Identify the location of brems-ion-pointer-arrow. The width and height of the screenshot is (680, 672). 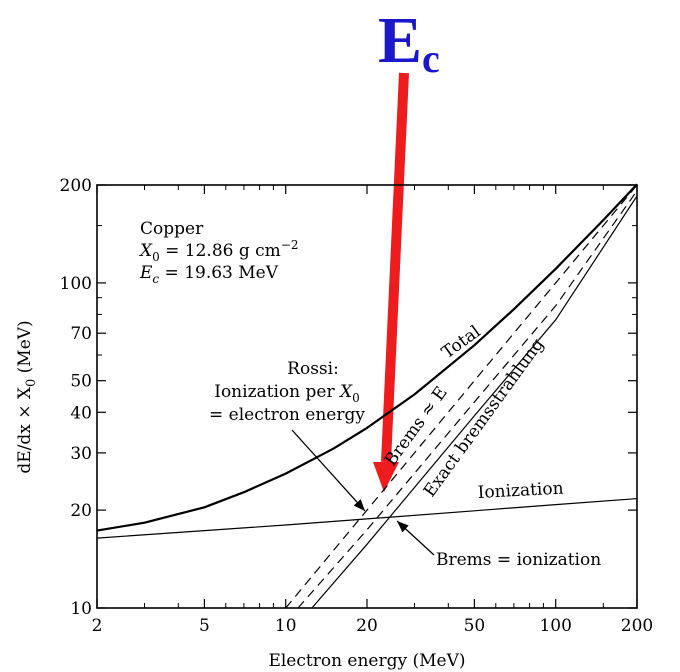
(415, 538).